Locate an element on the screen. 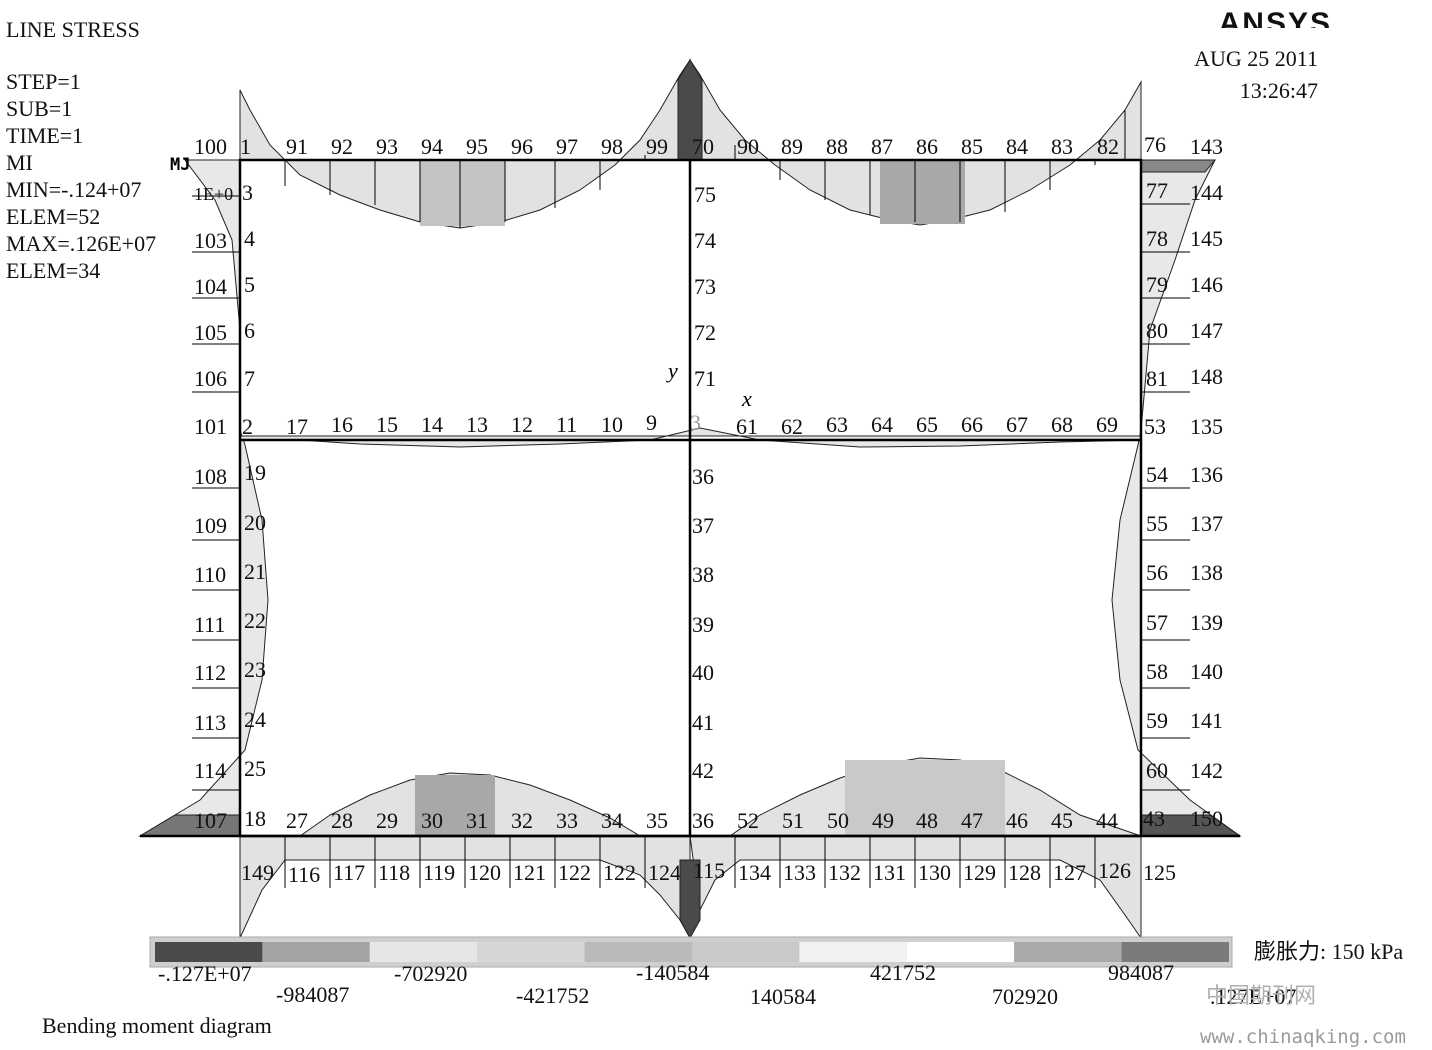 The width and height of the screenshot is (1432, 1050). elem-label: 28 is located at coordinates (342, 820).